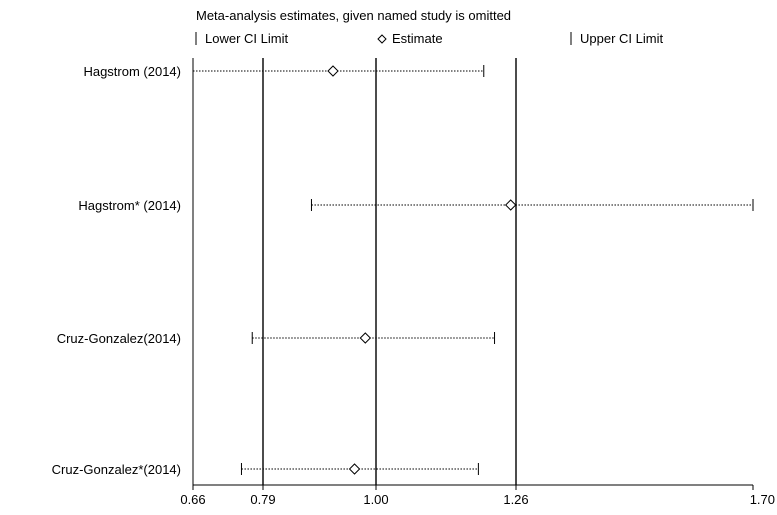 This screenshot has height=515, width=777. I want to click on study-label: Hagstrom* (2014), so click(129, 205).